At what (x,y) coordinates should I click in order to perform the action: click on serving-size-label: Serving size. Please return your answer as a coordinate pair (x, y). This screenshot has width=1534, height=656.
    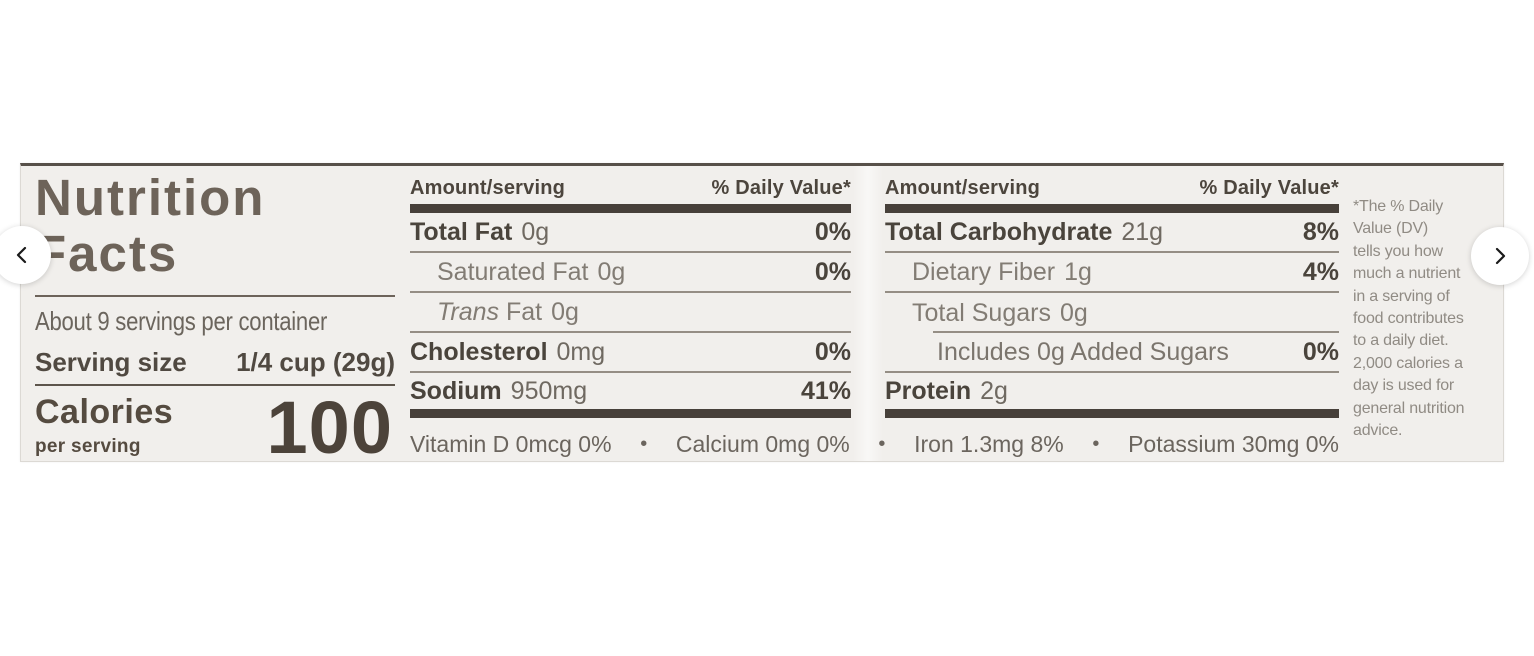
    Looking at the image, I should click on (111, 362).